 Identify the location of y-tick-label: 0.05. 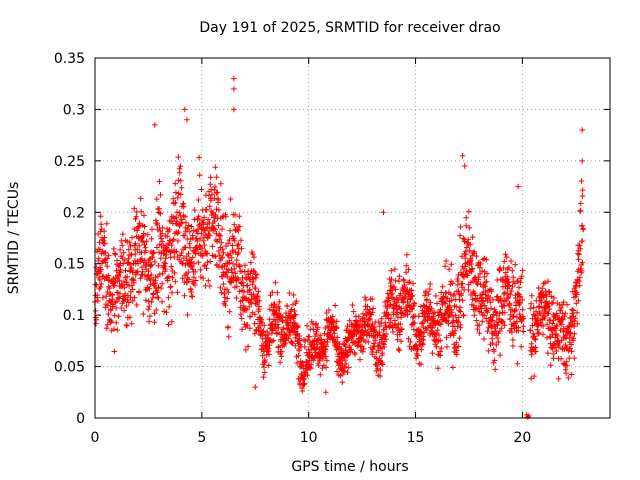
(69, 368).